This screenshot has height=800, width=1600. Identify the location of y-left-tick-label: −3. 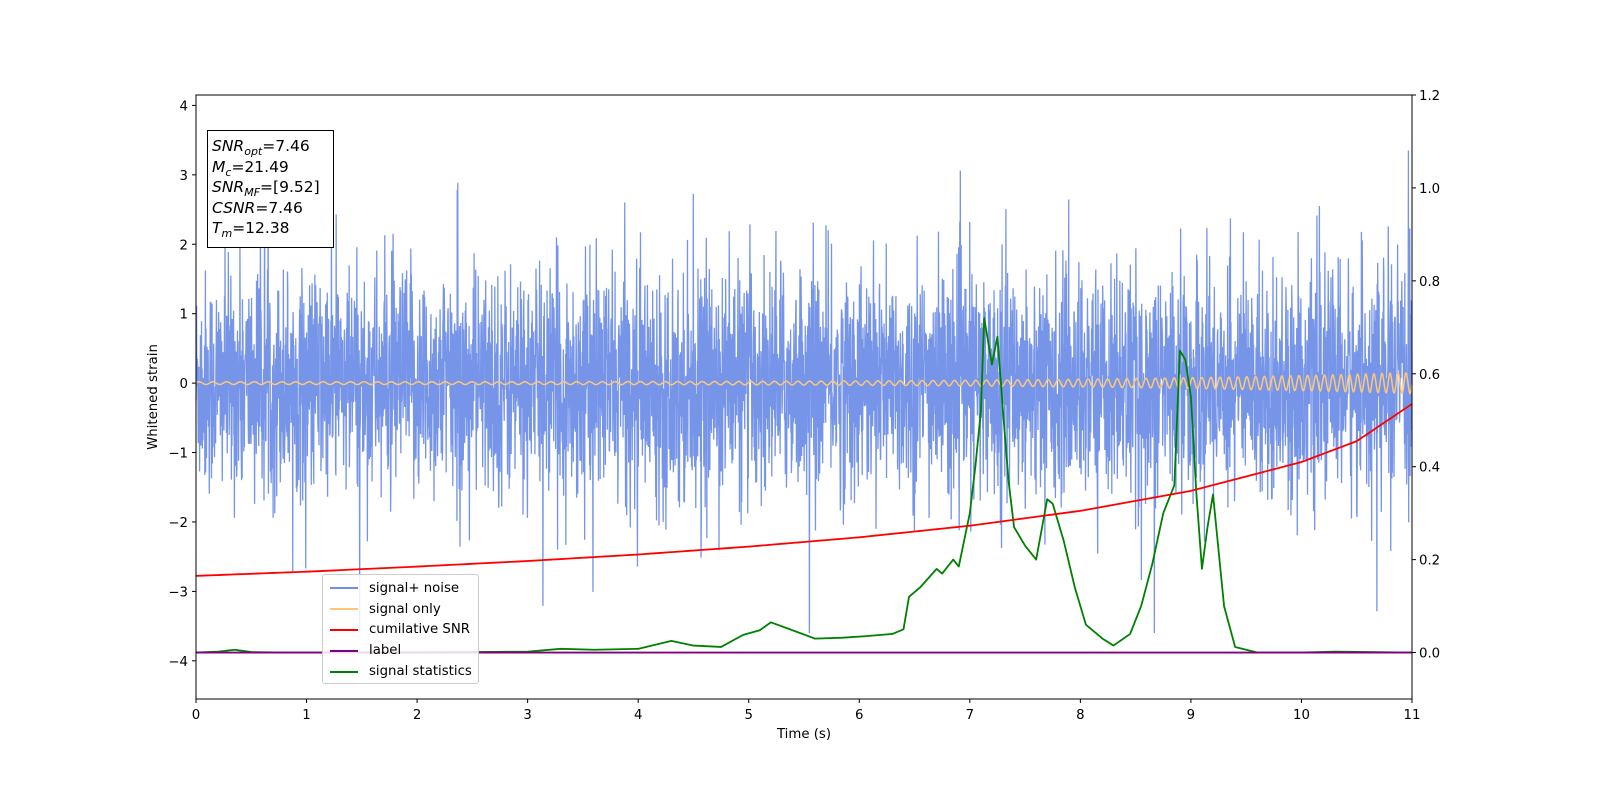
(178, 592).